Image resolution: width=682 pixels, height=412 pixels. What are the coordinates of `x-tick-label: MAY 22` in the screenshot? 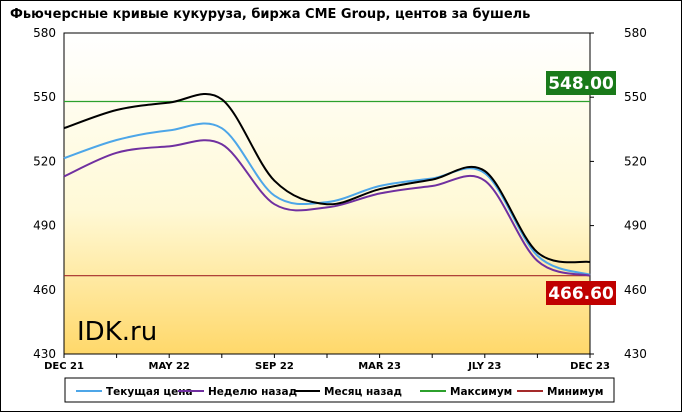 It's located at (169, 366).